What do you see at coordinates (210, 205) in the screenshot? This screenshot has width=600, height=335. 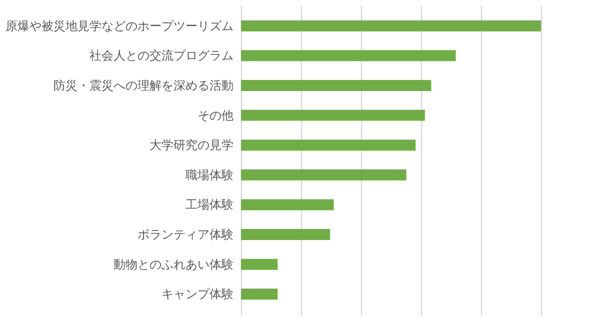 I see `y-tick-label: 工場体験` at bounding box center [210, 205].